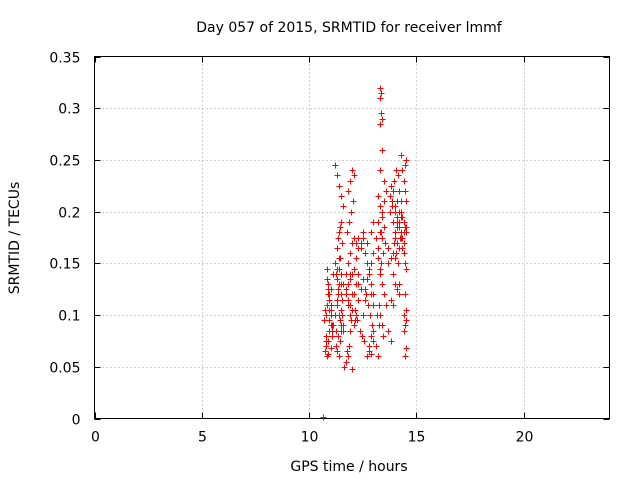  Describe the element at coordinates (64, 369) in the screenshot. I see `y-tick-label: 0.05` at that location.